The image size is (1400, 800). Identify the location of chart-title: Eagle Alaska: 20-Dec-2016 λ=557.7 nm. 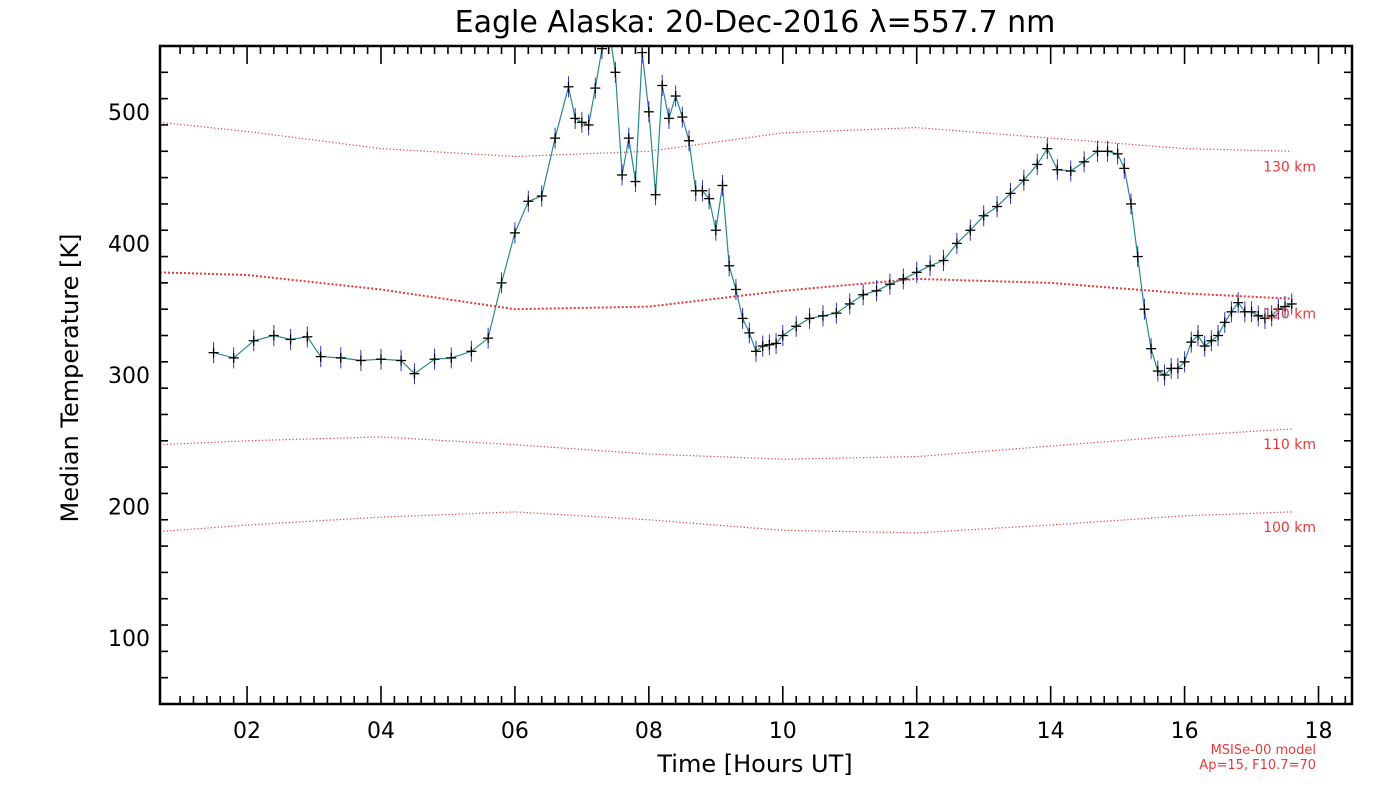
(755, 22).